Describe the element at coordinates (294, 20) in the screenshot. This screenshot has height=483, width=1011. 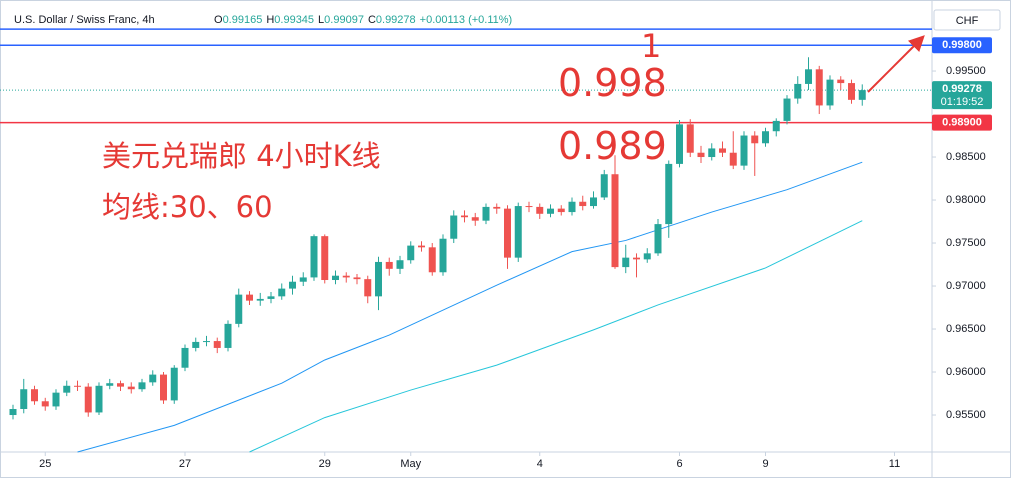
I see `header-item: 0.99345` at that location.